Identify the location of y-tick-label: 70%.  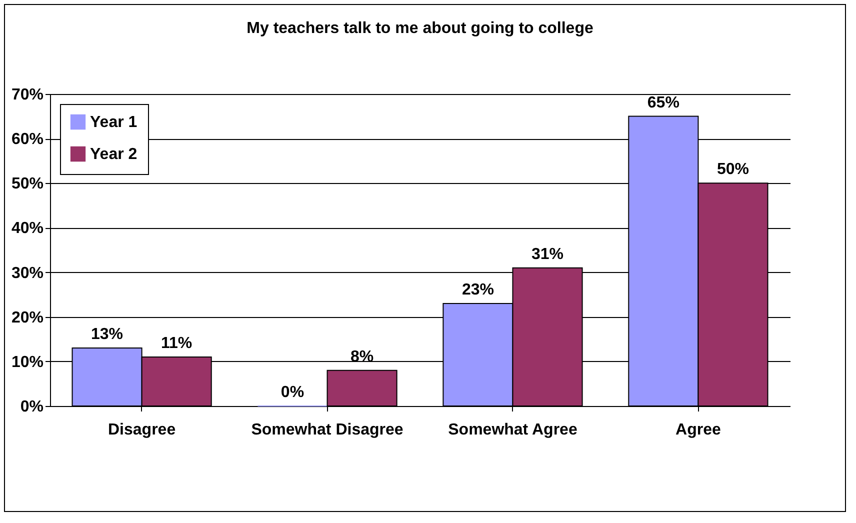
(27, 95).